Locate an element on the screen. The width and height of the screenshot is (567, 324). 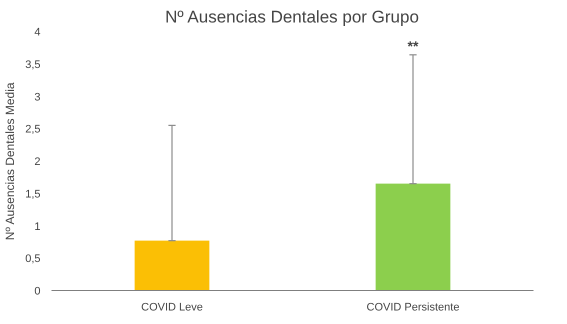
y-tick-label: 4 is located at coordinates (37, 32).